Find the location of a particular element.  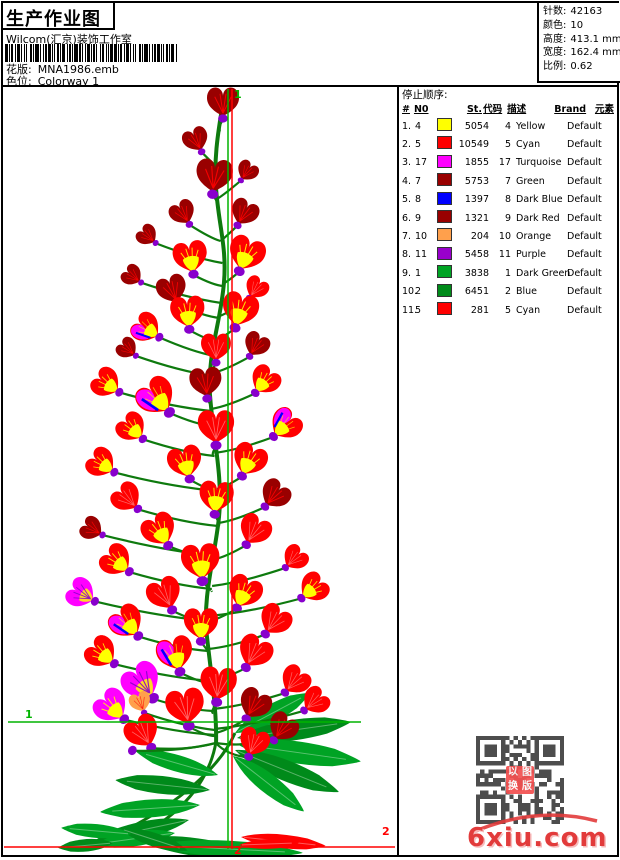

stop-number: 5. is located at coordinates (407, 200).